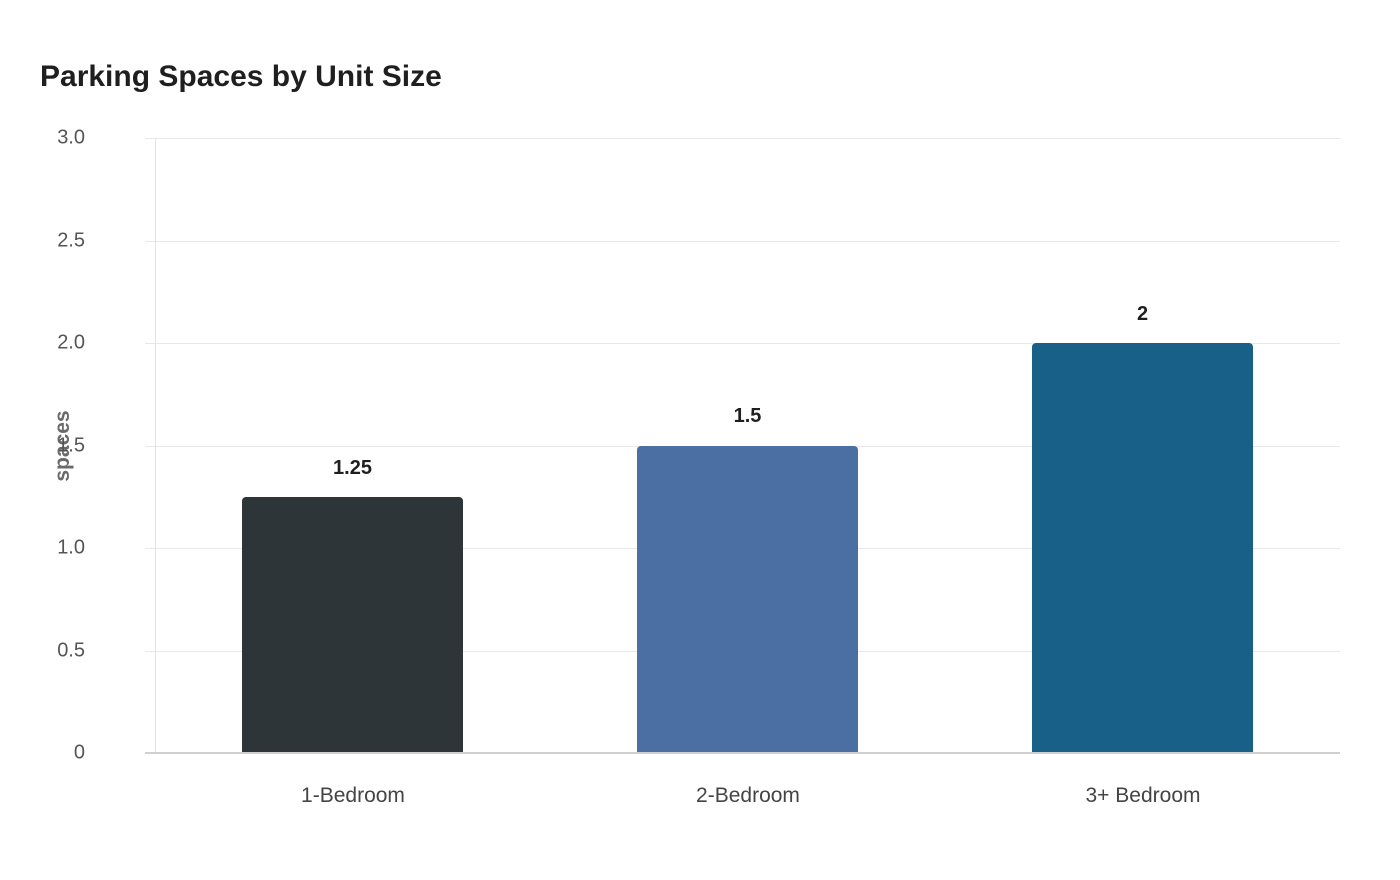 This screenshot has width=1400, height=880. Describe the element at coordinates (71, 240) in the screenshot. I see `y-tick: 2.5` at that location.